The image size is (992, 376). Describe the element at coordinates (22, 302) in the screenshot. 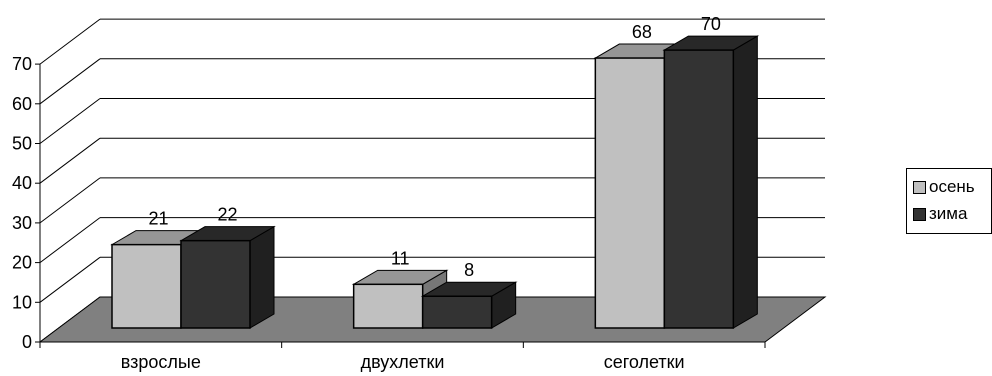

I see `y-tick-label: 10` at that location.